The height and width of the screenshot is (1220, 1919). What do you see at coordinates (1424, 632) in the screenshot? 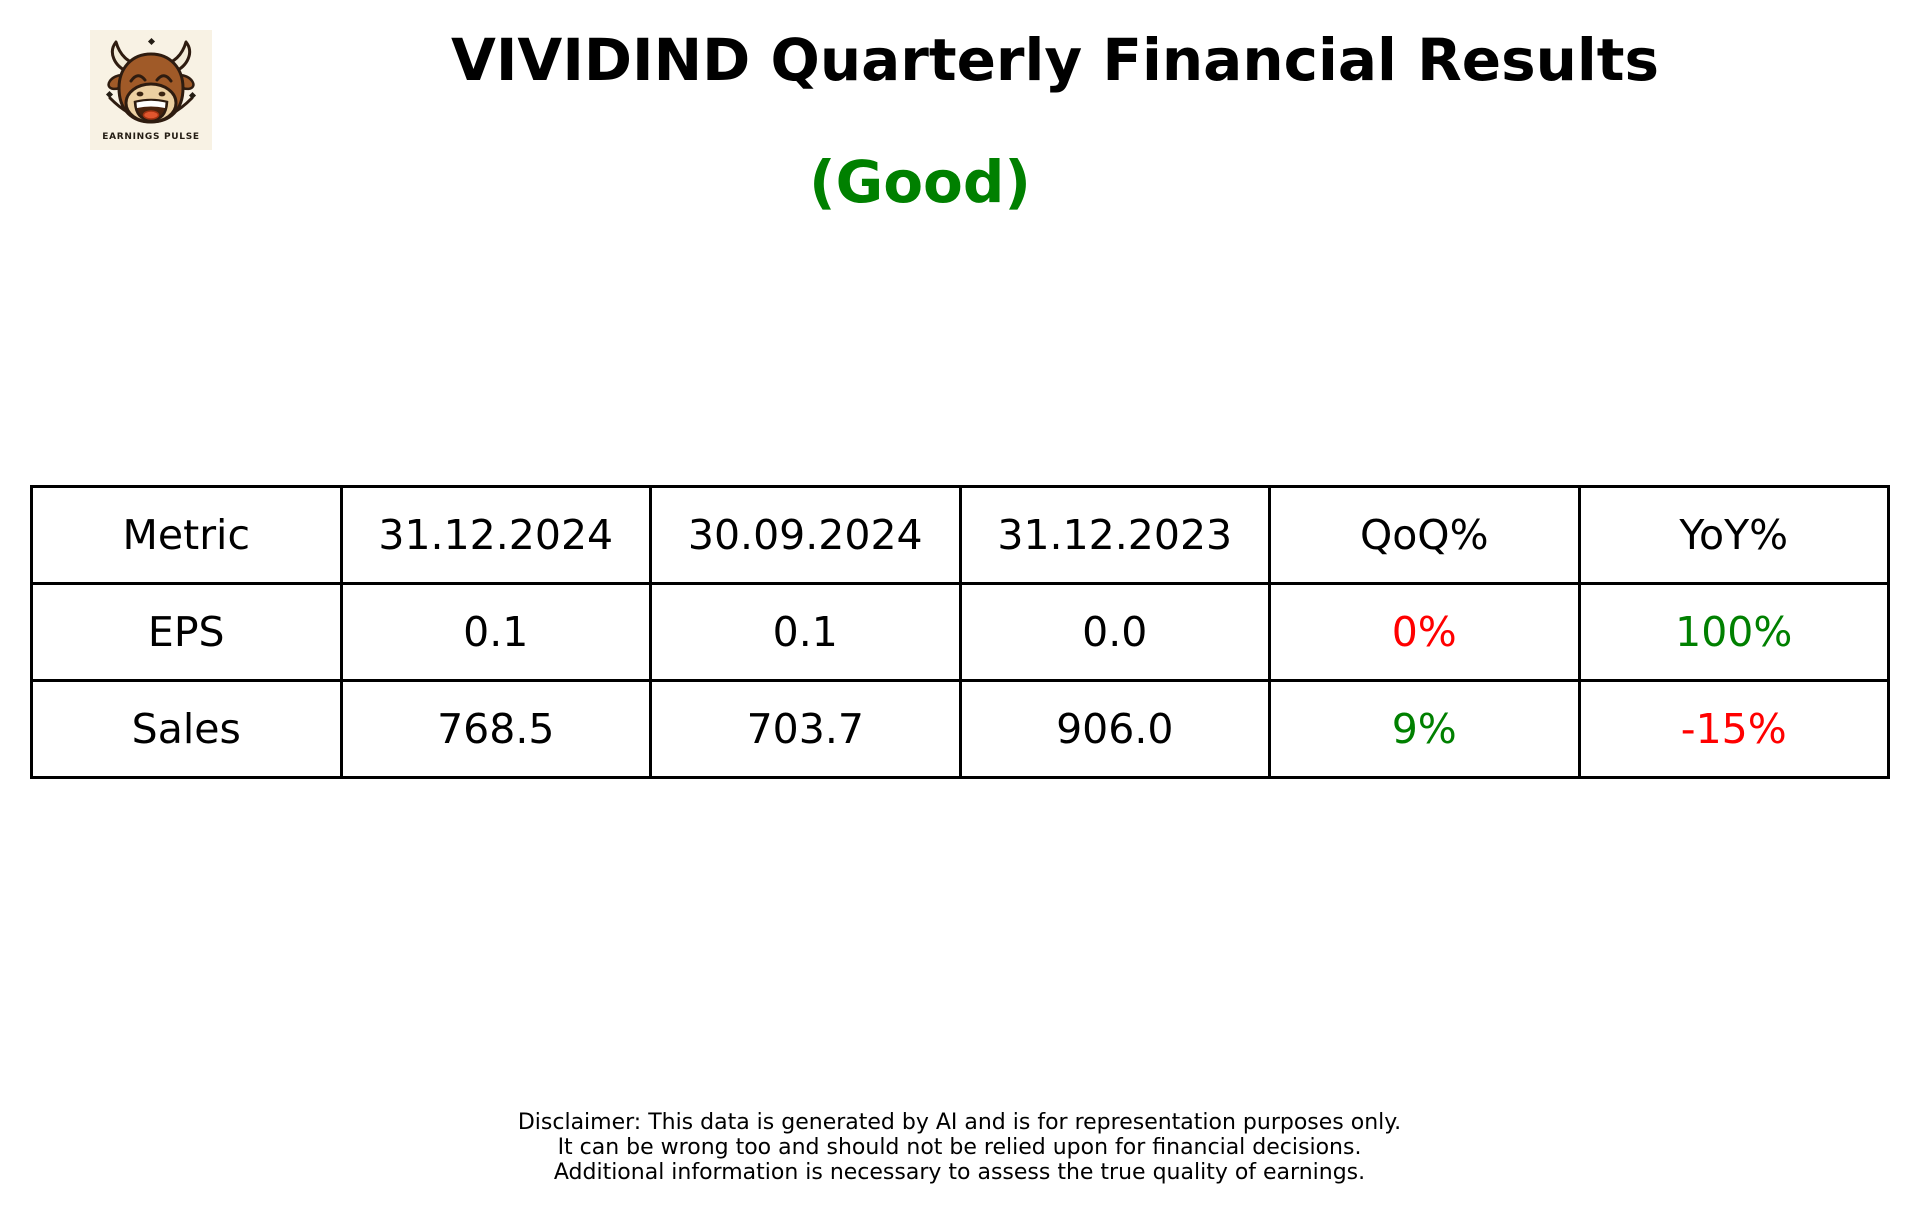
I see `cell-eps-qoq: 0%` at bounding box center [1424, 632].